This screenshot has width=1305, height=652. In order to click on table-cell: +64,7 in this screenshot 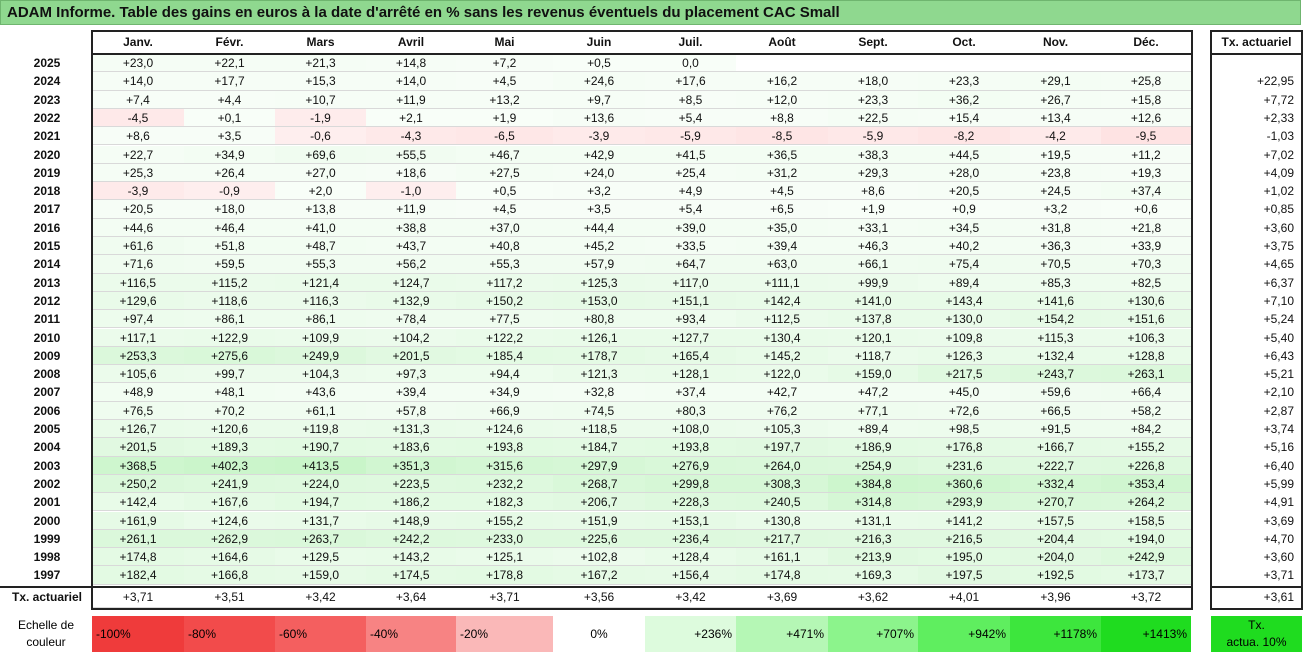, I will do `click(690, 264)`.